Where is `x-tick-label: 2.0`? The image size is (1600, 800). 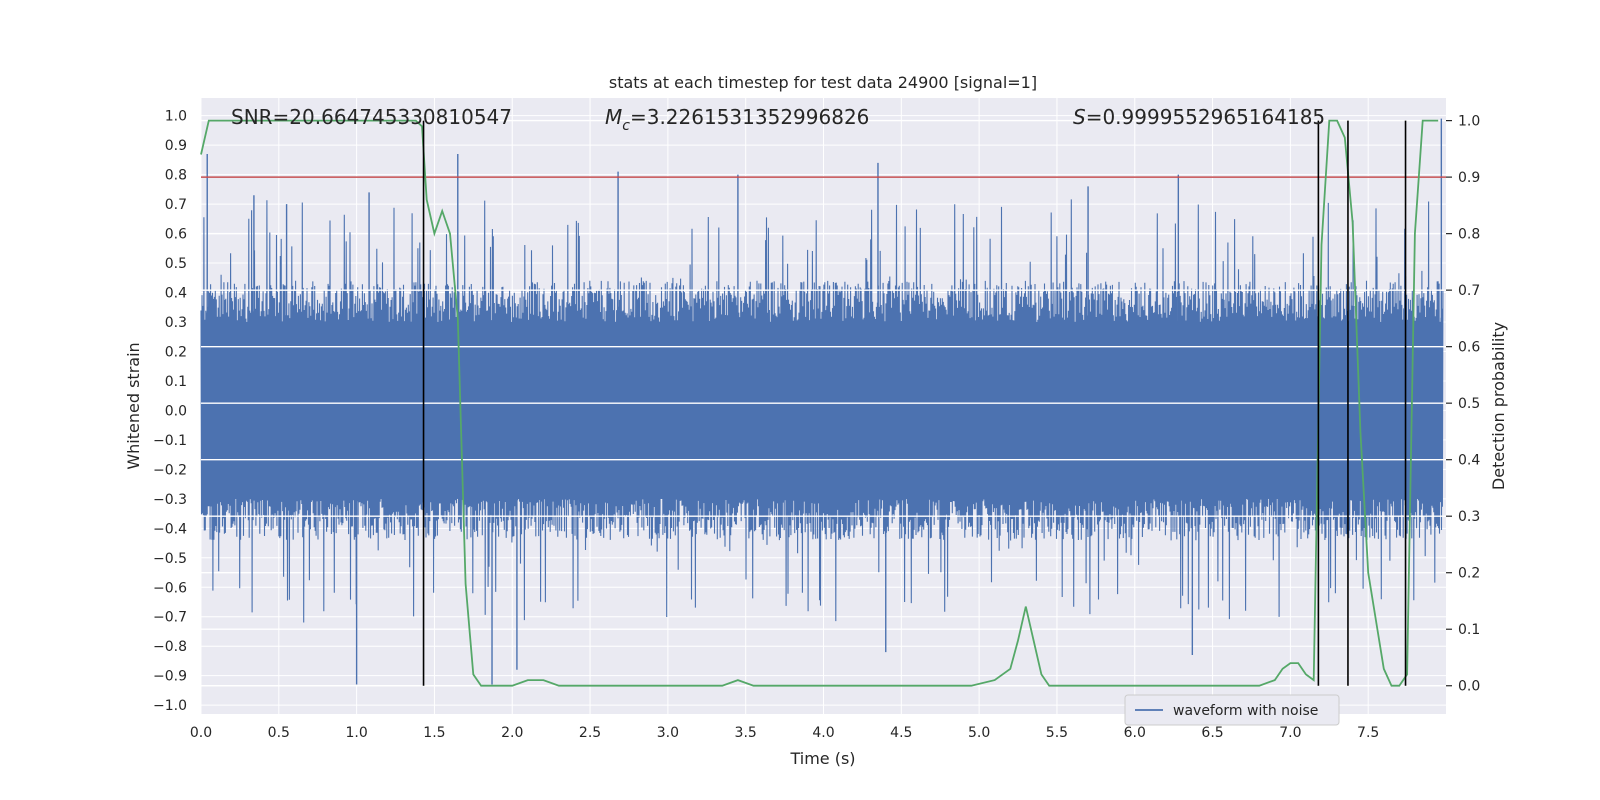
x-tick-label: 2.0 is located at coordinates (512, 733).